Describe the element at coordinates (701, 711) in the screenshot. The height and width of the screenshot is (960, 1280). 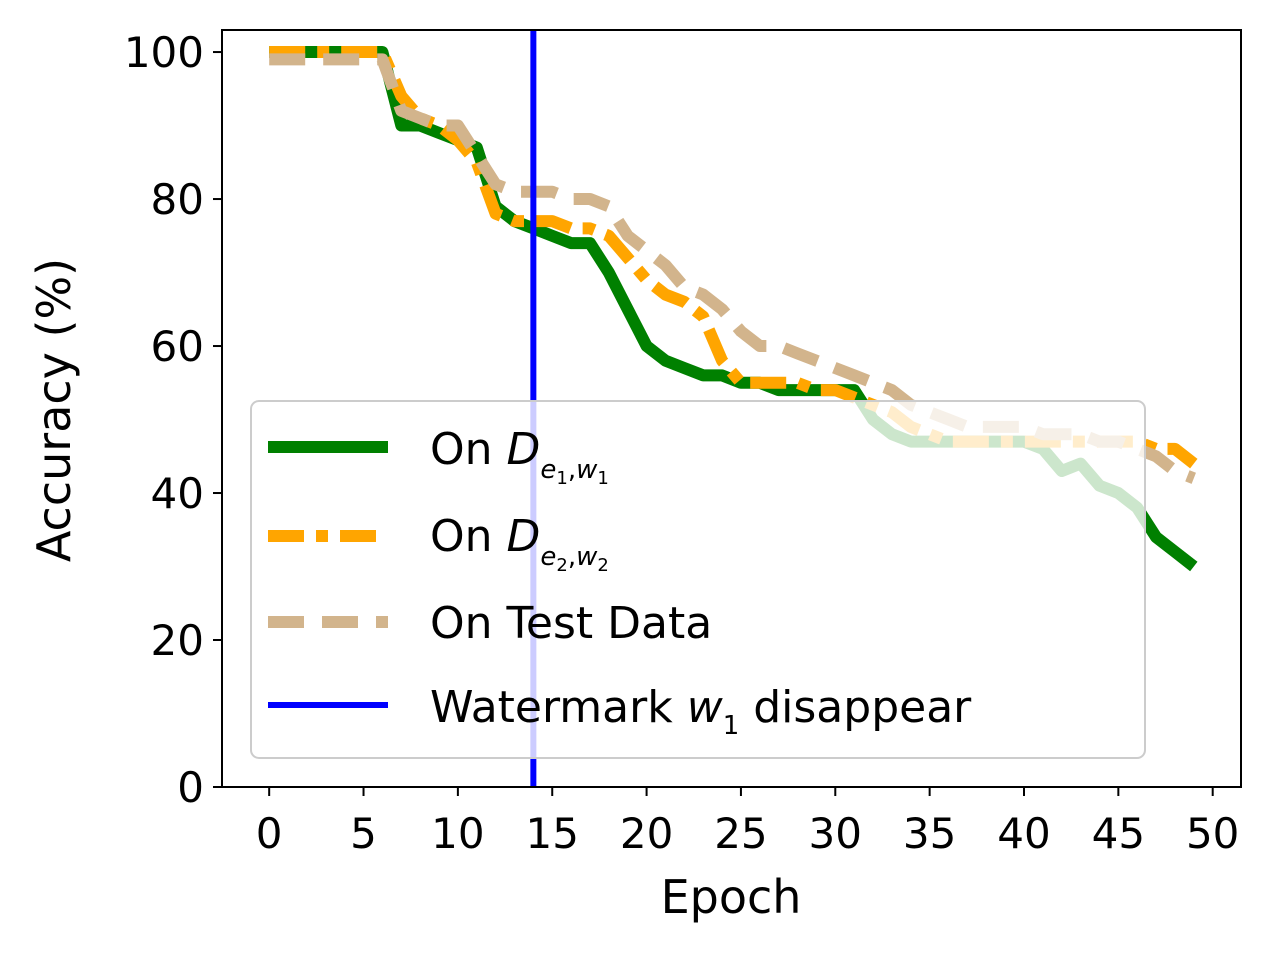
I see `legend-label-blue: Watermark w1 disappear` at that location.